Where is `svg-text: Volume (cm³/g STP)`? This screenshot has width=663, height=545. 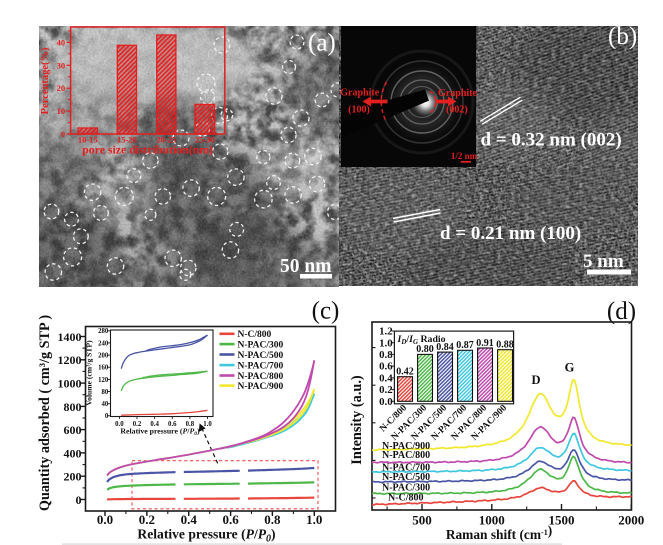
svg-text: Volume (cm³/g STP) is located at coordinates (89, 373).